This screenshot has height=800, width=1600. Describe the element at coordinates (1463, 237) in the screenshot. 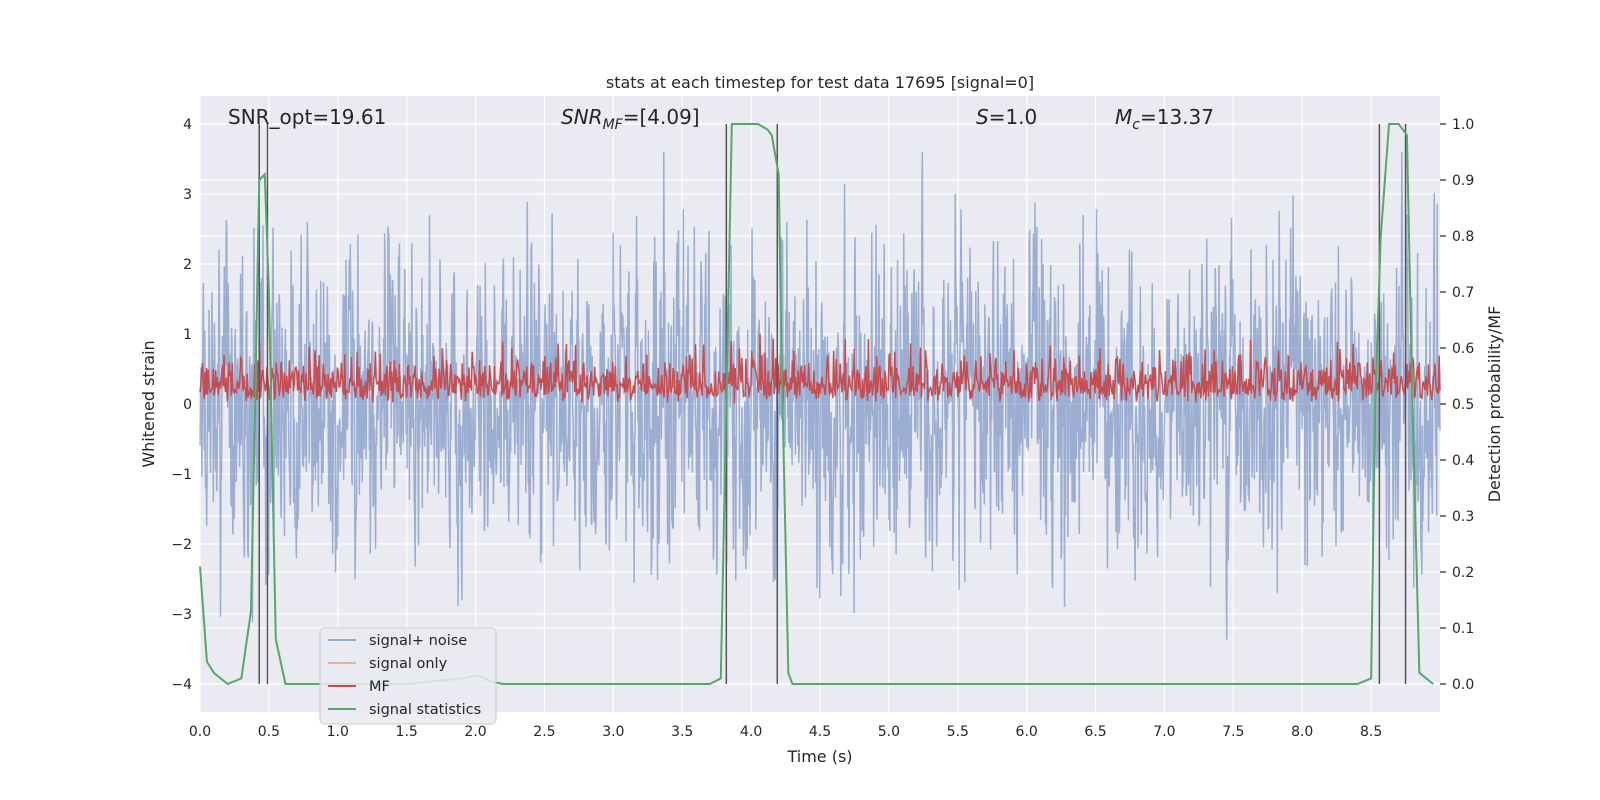

I see `y2-tick-label: 0.8` at that location.